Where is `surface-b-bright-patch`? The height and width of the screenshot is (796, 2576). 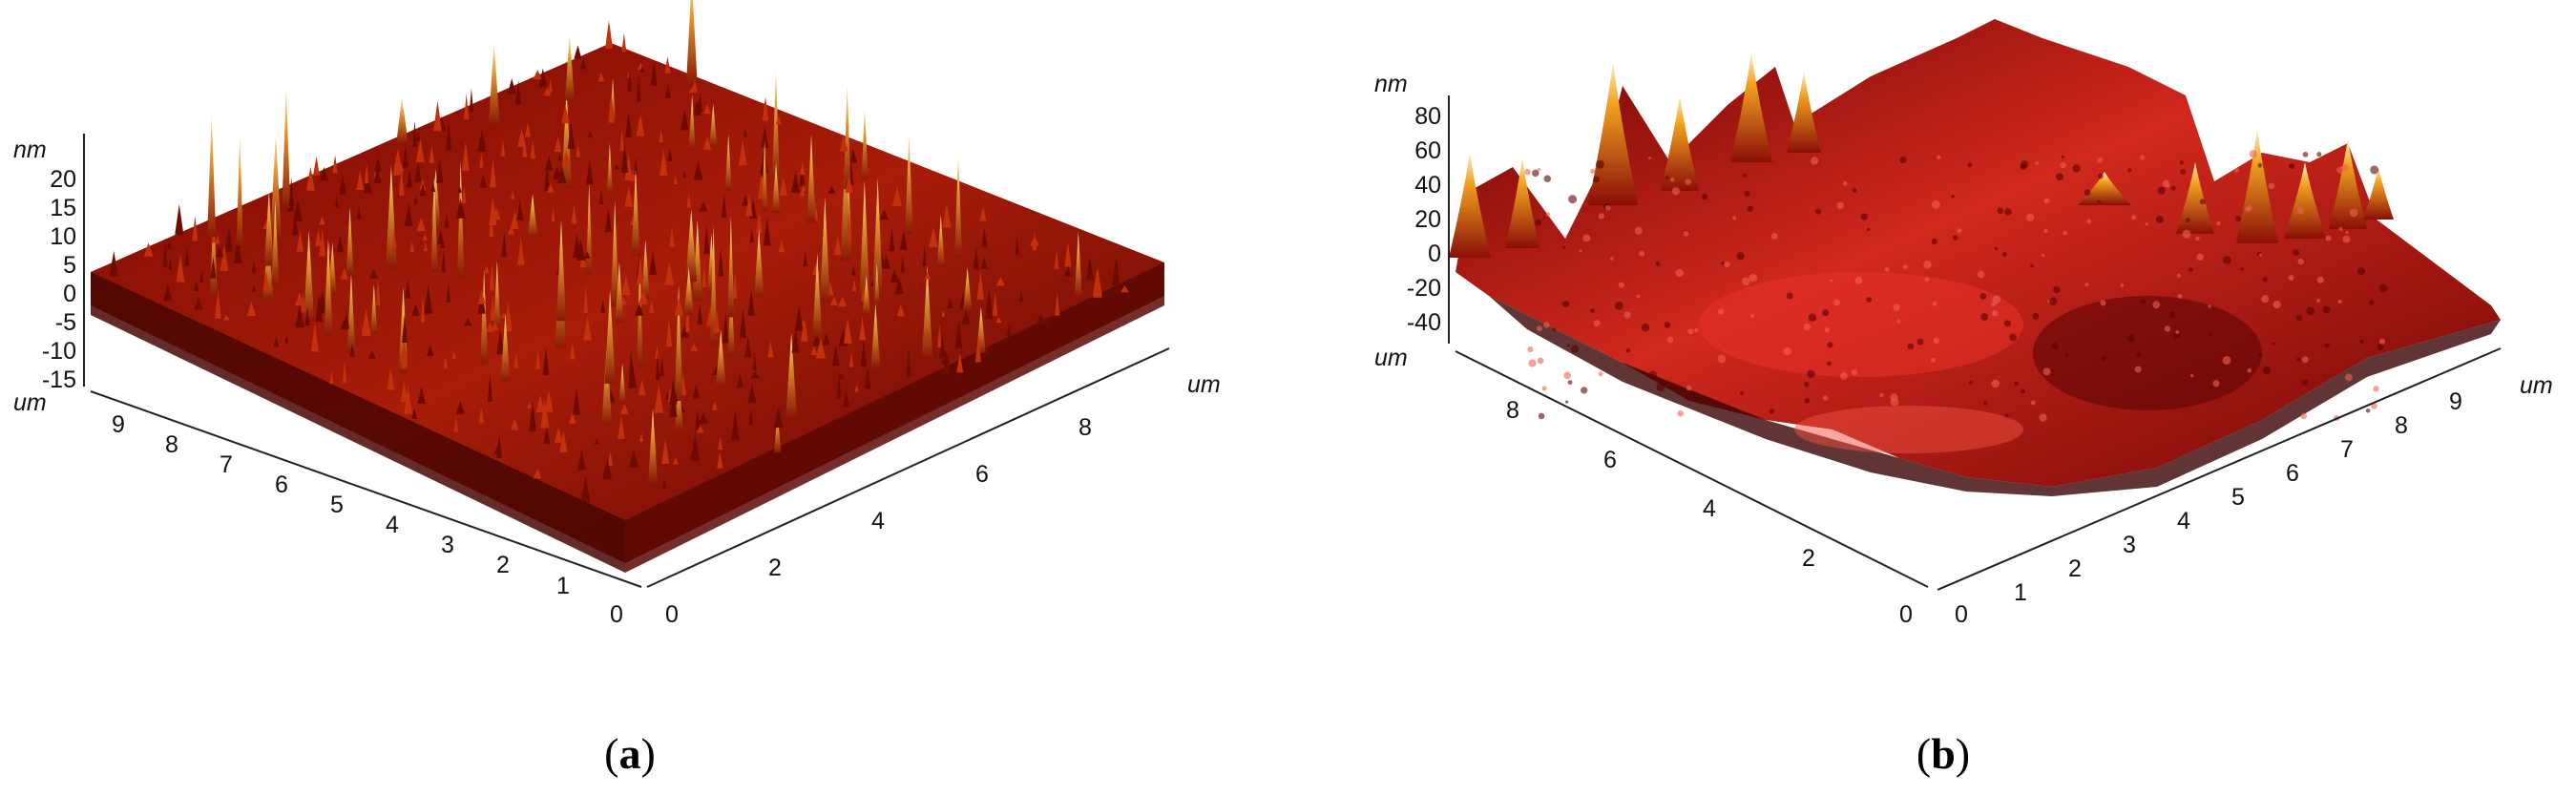 surface-b-bright-patch is located at coordinates (1861, 324).